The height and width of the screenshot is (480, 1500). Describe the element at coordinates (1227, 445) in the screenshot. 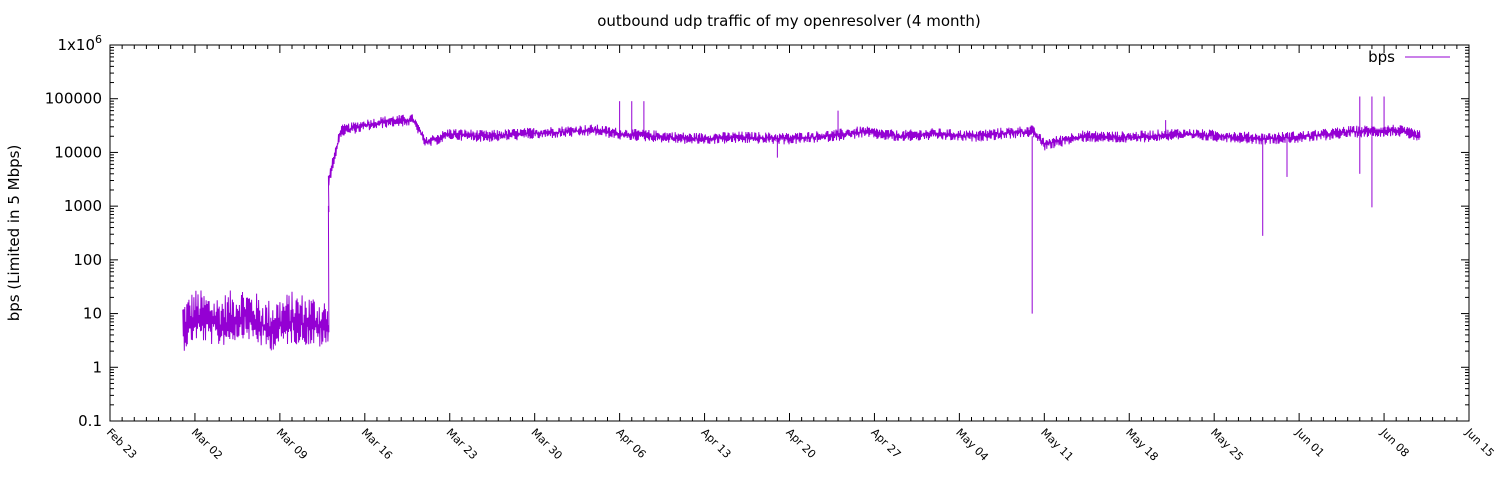

I see `x-tick-label: May 25` at that location.